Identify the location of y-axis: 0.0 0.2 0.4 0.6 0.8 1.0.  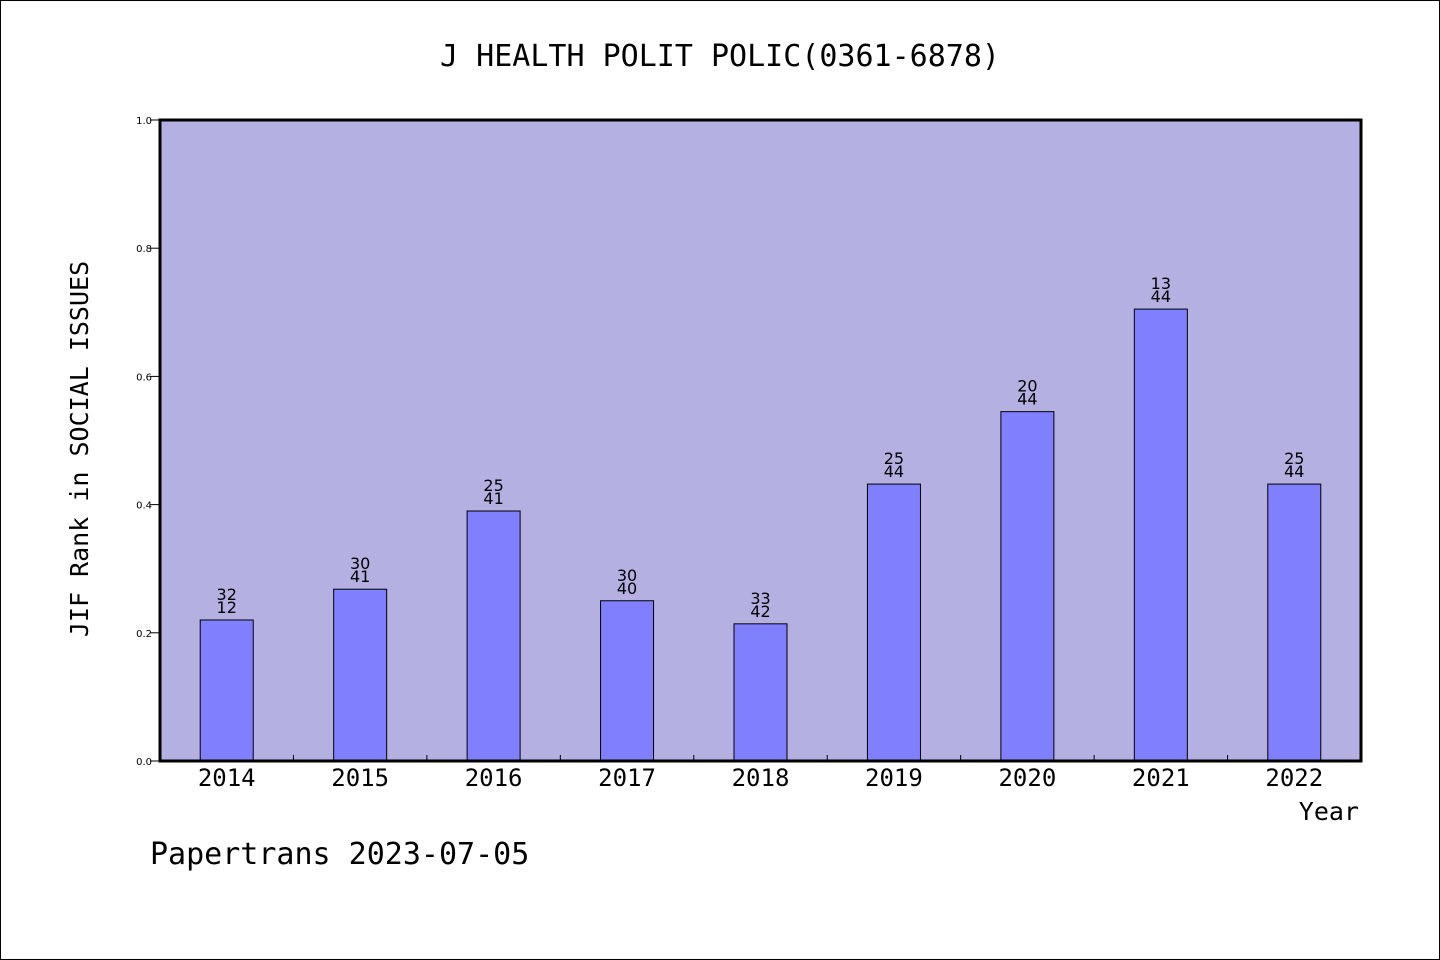
(148, 442).